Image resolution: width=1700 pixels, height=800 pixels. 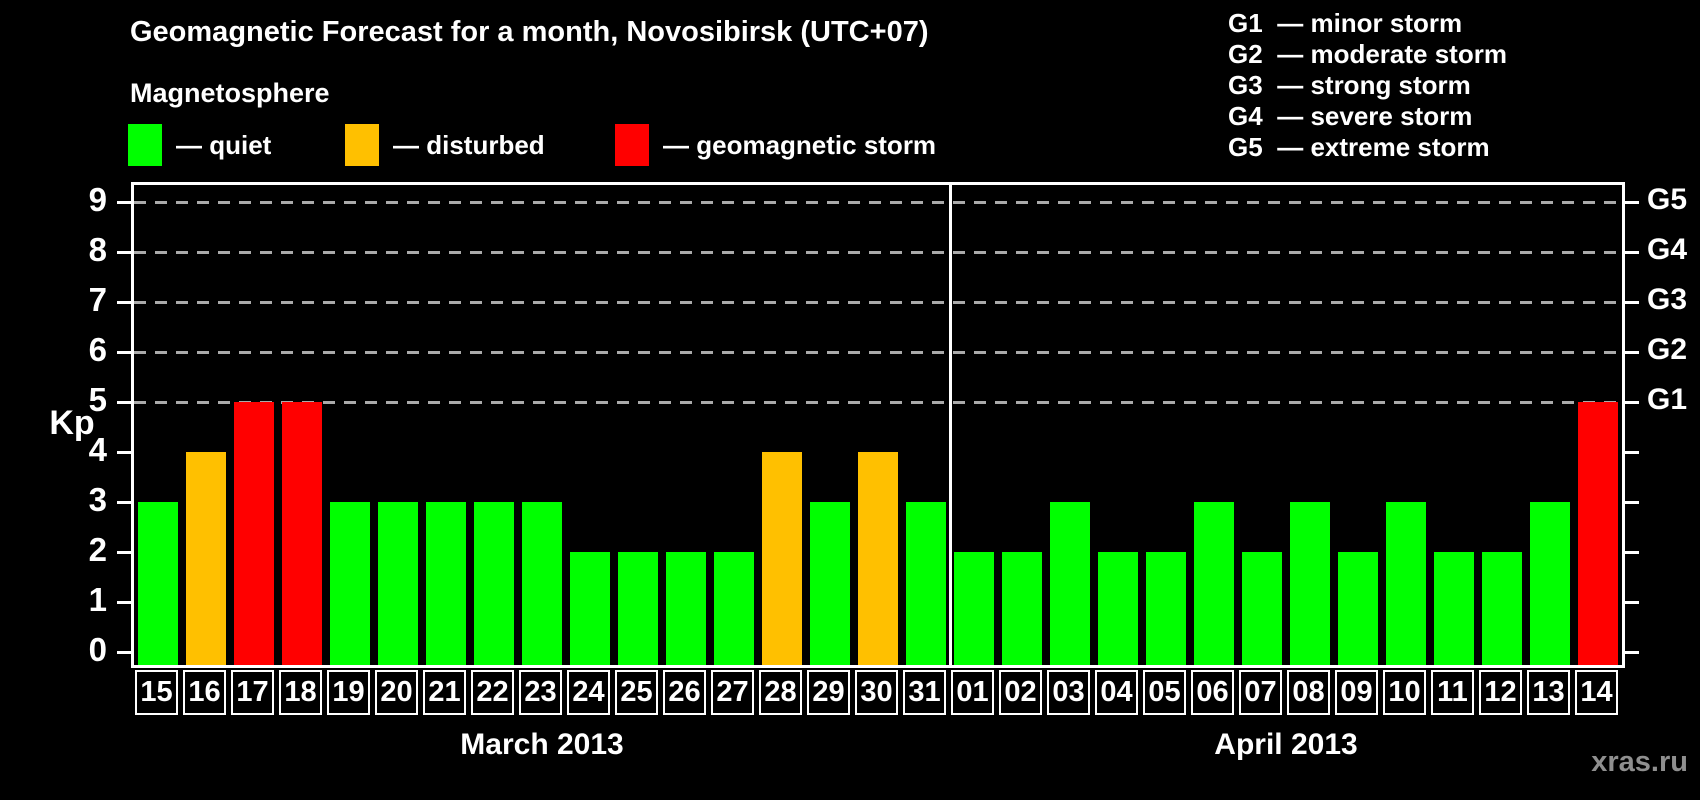 What do you see at coordinates (542, 744) in the screenshot?
I see `month-label-march: March 2013` at bounding box center [542, 744].